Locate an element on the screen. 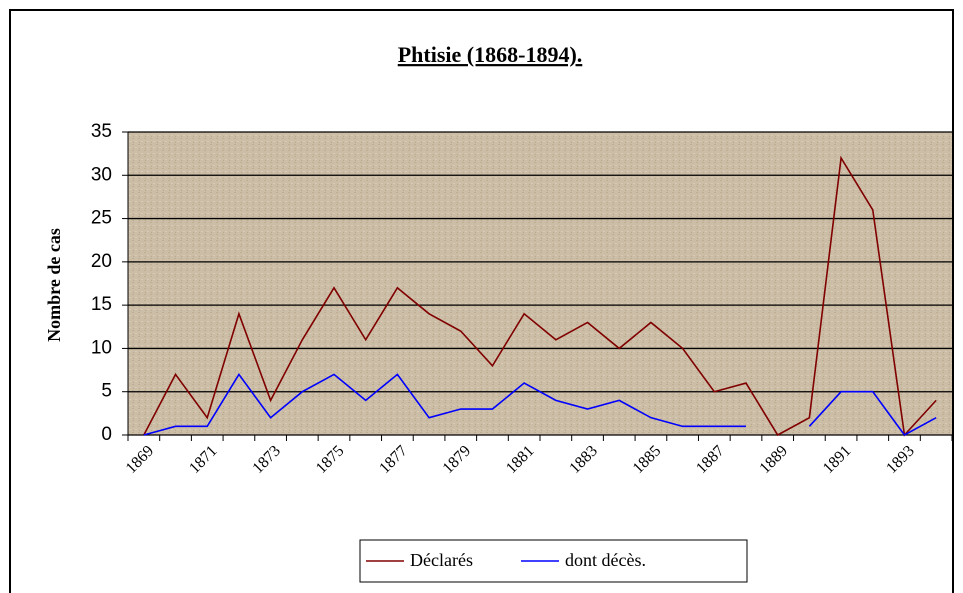 This screenshot has width=963, height=593. x-tick-label: 1893 is located at coordinates (900, 459).